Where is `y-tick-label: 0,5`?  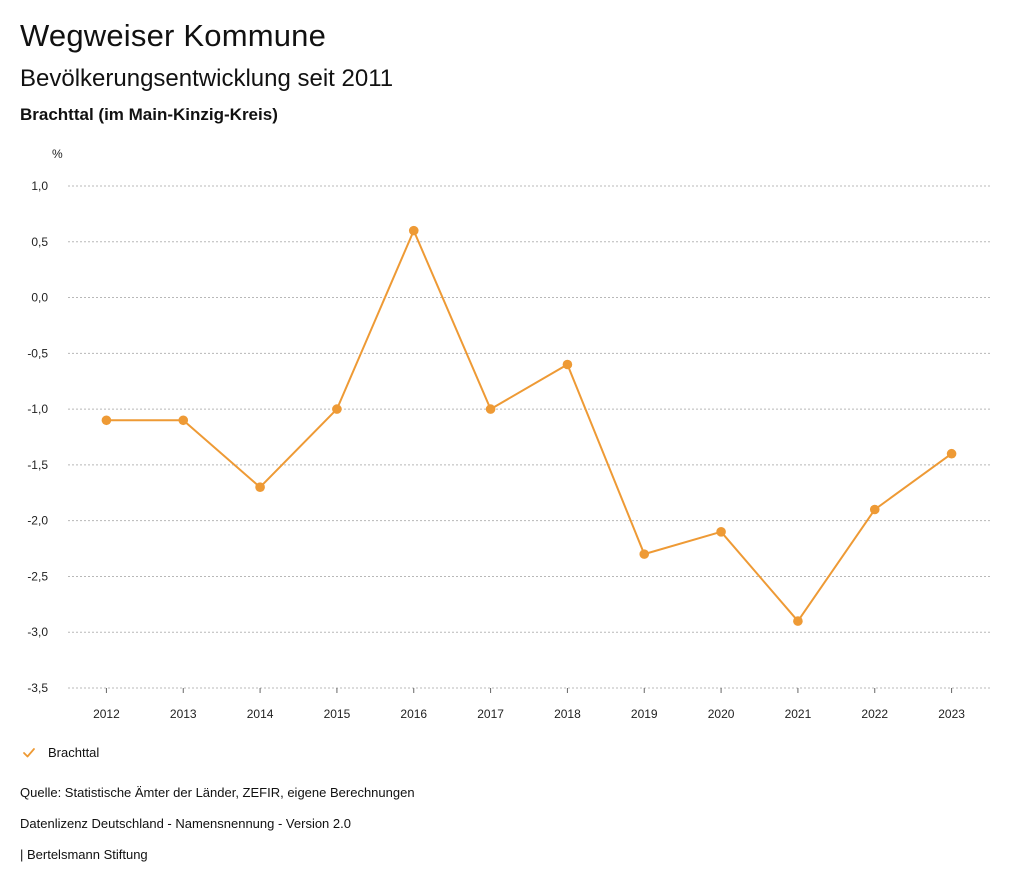
y-tick-label: 0,5 is located at coordinates (39, 242).